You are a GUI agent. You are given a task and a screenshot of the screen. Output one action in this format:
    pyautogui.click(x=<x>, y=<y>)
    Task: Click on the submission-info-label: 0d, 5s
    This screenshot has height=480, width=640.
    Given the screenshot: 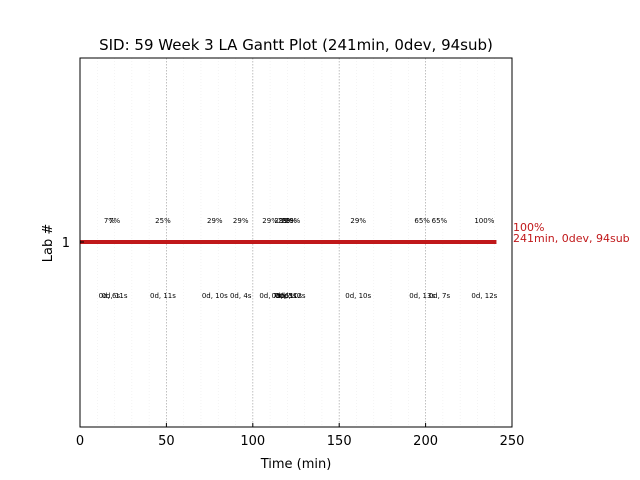 What is the action you would take?
    pyautogui.click(x=286, y=296)
    